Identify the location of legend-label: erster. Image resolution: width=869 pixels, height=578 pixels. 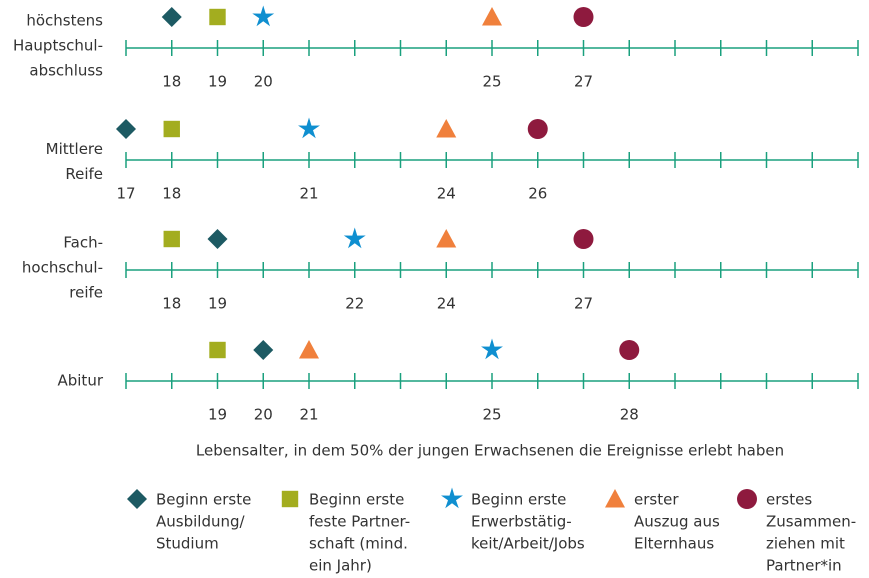
(656, 500).